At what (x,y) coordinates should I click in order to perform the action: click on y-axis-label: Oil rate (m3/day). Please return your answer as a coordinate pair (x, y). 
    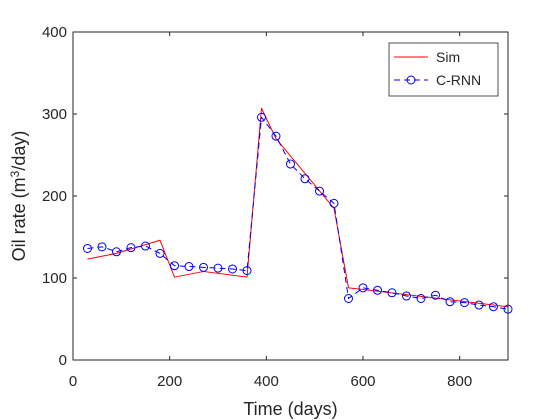
    Looking at the image, I should click on (18, 196).